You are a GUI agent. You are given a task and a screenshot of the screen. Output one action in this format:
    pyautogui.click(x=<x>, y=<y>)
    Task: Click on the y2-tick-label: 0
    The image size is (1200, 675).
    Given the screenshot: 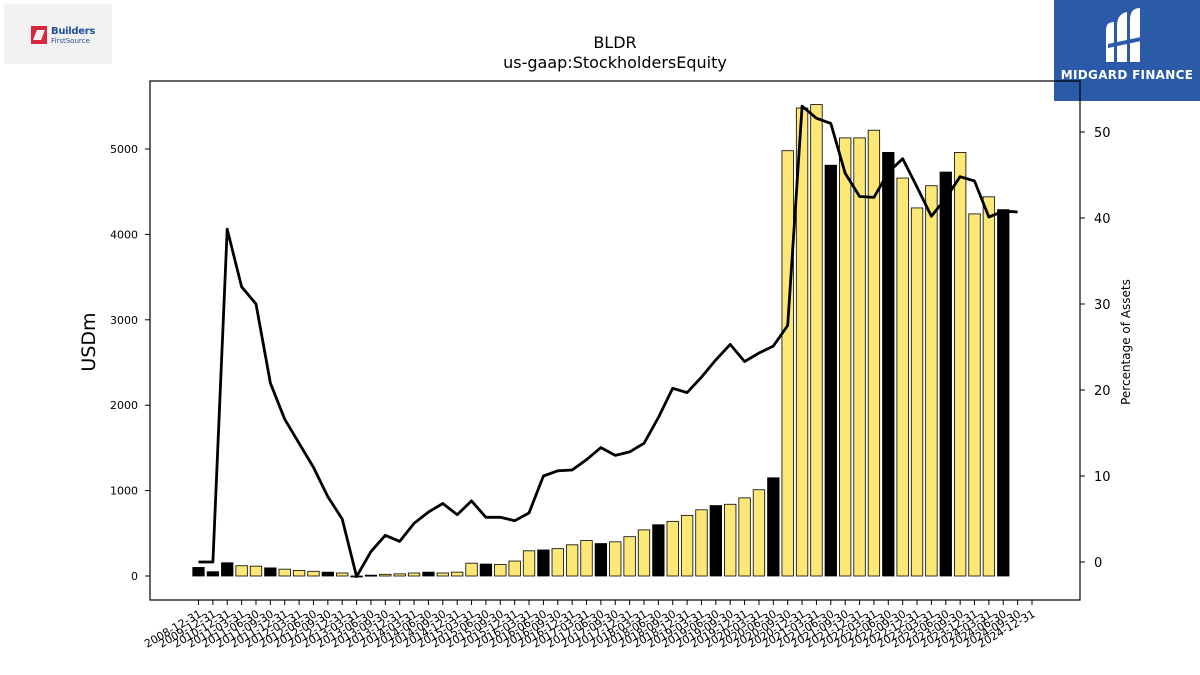 What is the action you would take?
    pyautogui.click(x=1098, y=563)
    